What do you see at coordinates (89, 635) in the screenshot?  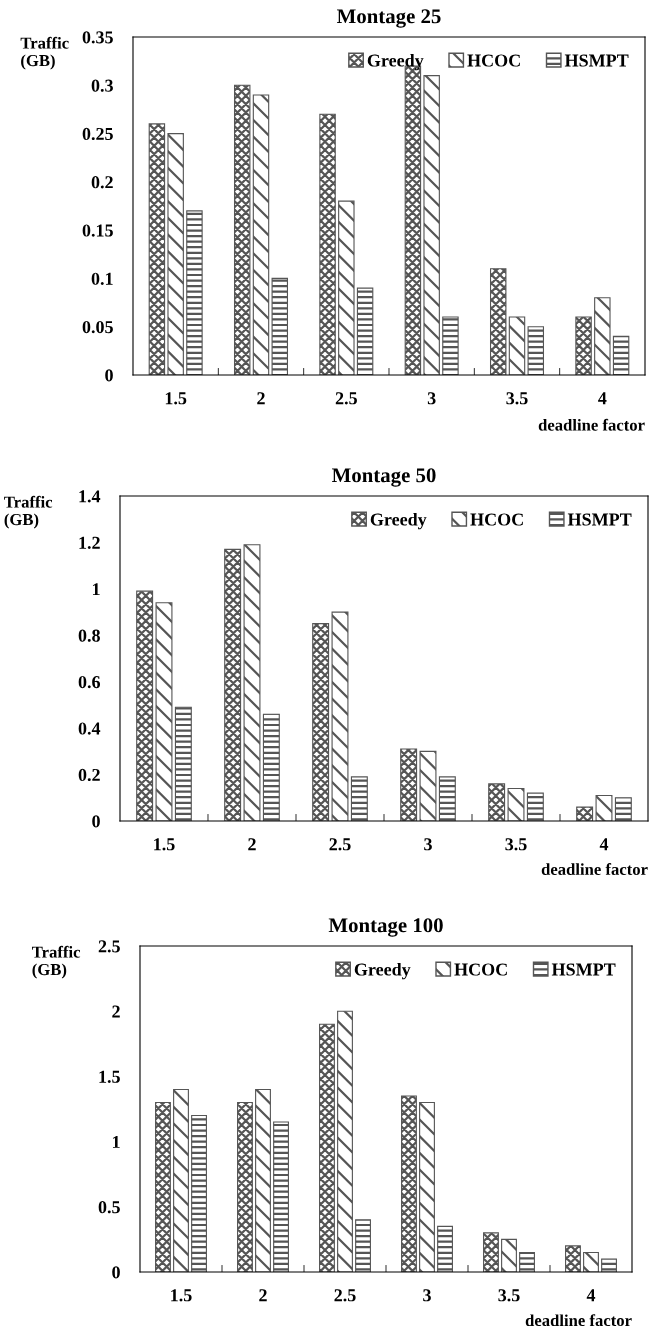 I see `y-tick-label: 0.8` at bounding box center [89, 635].